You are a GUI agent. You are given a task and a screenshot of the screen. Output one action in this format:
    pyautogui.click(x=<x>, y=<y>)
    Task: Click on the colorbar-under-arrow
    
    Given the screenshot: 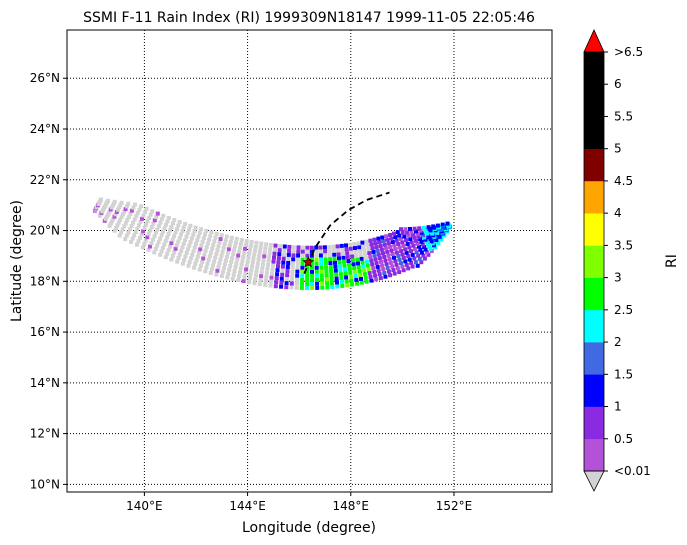 What is the action you would take?
    pyautogui.click(x=594, y=481)
    